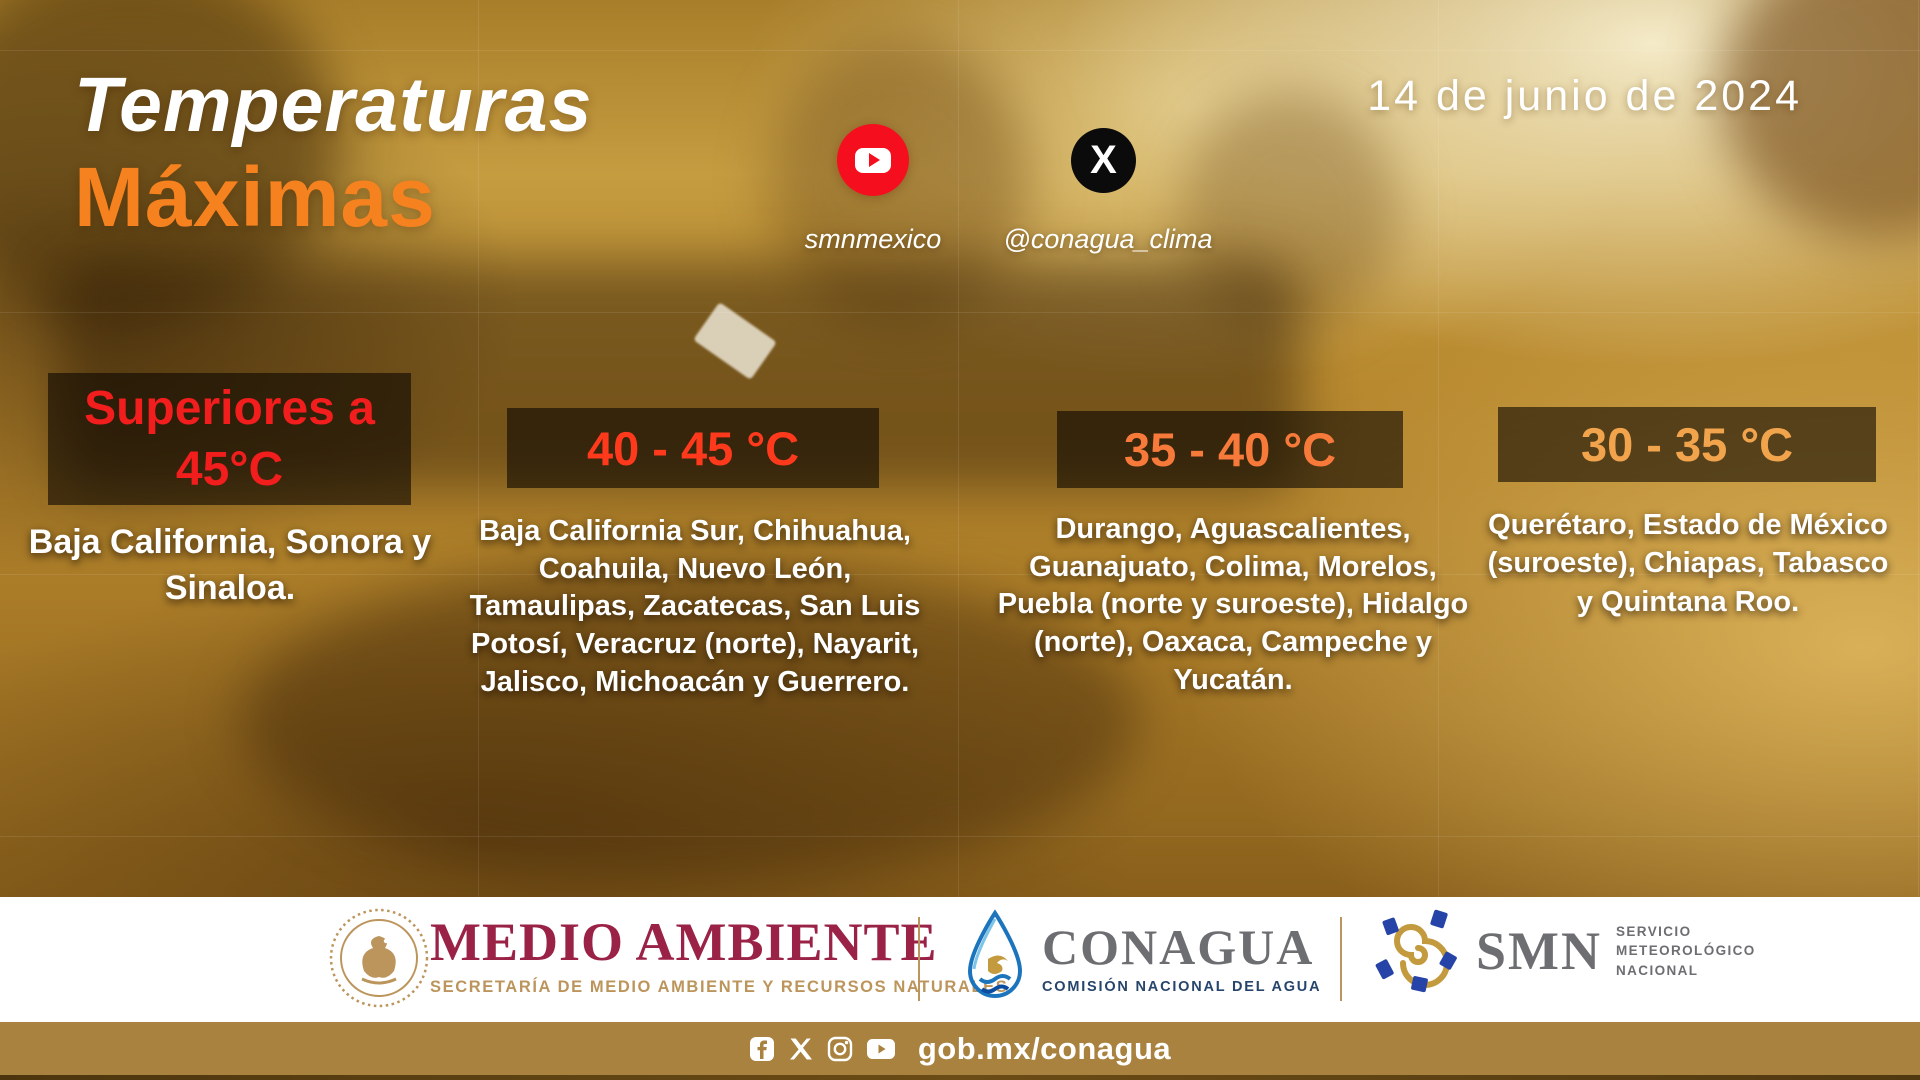 The height and width of the screenshot is (1080, 1920). I want to click on youtube-icon, so click(873, 160).